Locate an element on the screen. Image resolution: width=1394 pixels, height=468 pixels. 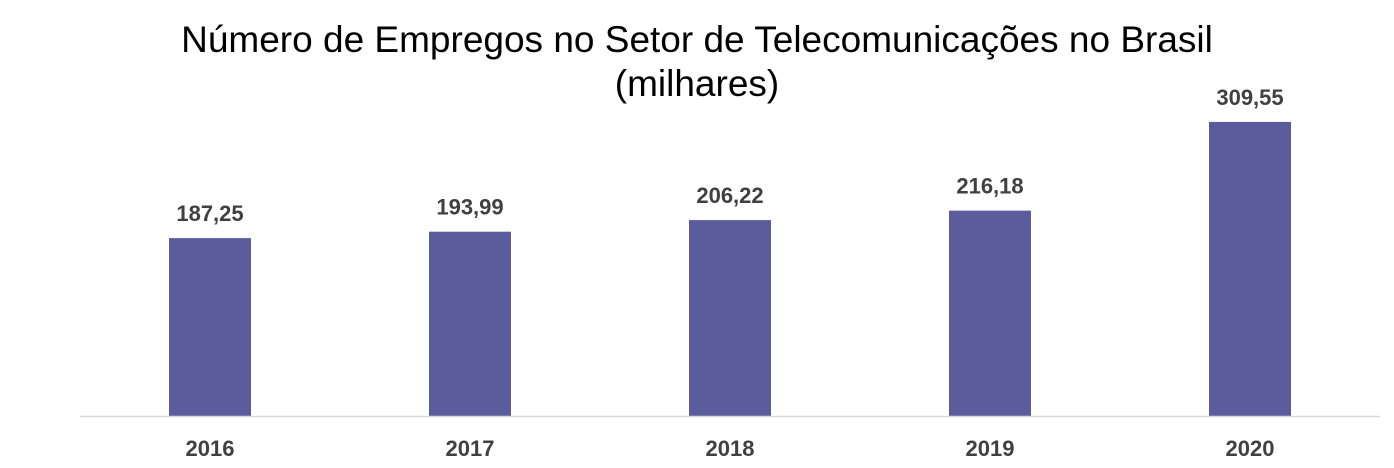
data-label-2019: 216,18 is located at coordinates (989, 186).